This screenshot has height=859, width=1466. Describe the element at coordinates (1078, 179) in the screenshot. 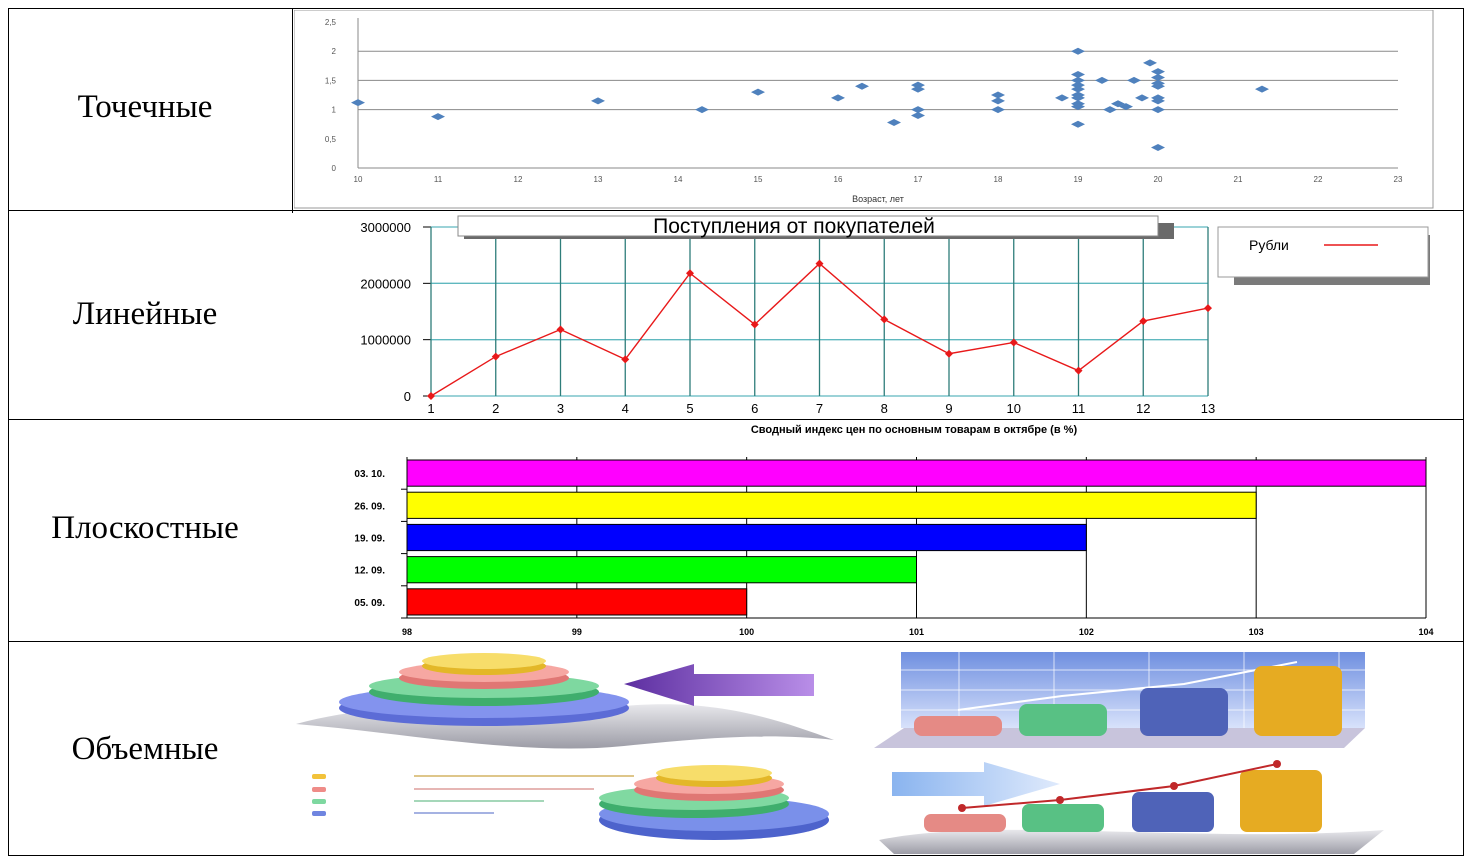

I see `scatter-x-tick-label: 19` at that location.